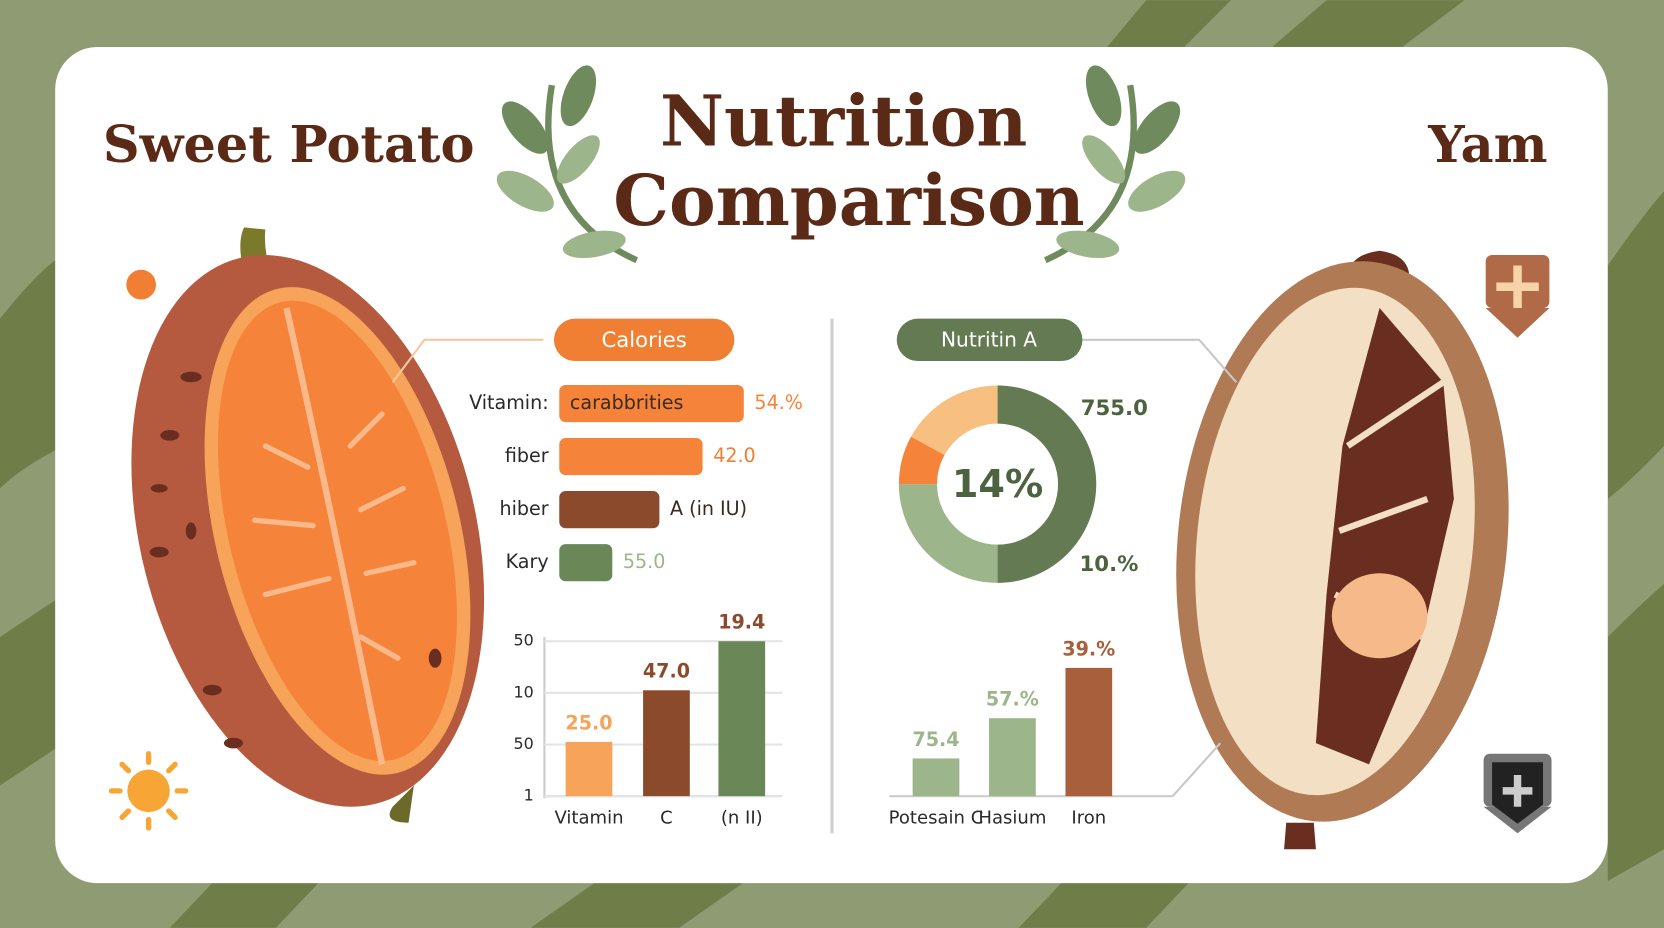  What do you see at coordinates (1114, 164) in the screenshot?
I see `laurel-right` at bounding box center [1114, 164].